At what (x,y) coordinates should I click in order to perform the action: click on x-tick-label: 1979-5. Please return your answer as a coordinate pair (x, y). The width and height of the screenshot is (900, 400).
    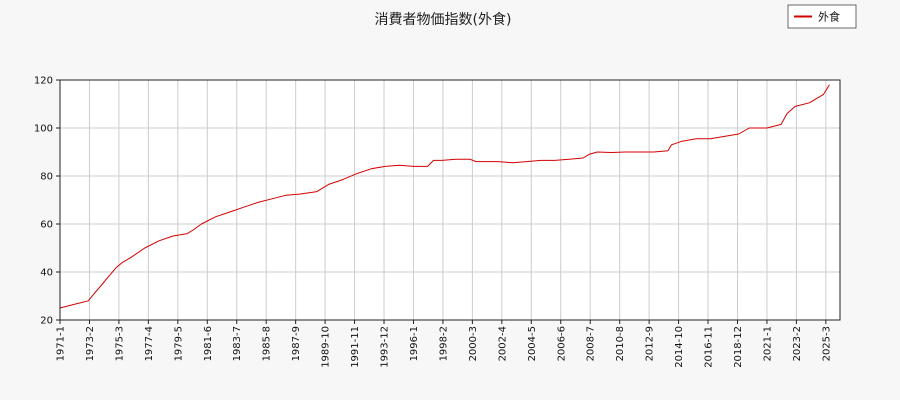
    Looking at the image, I should click on (178, 343).